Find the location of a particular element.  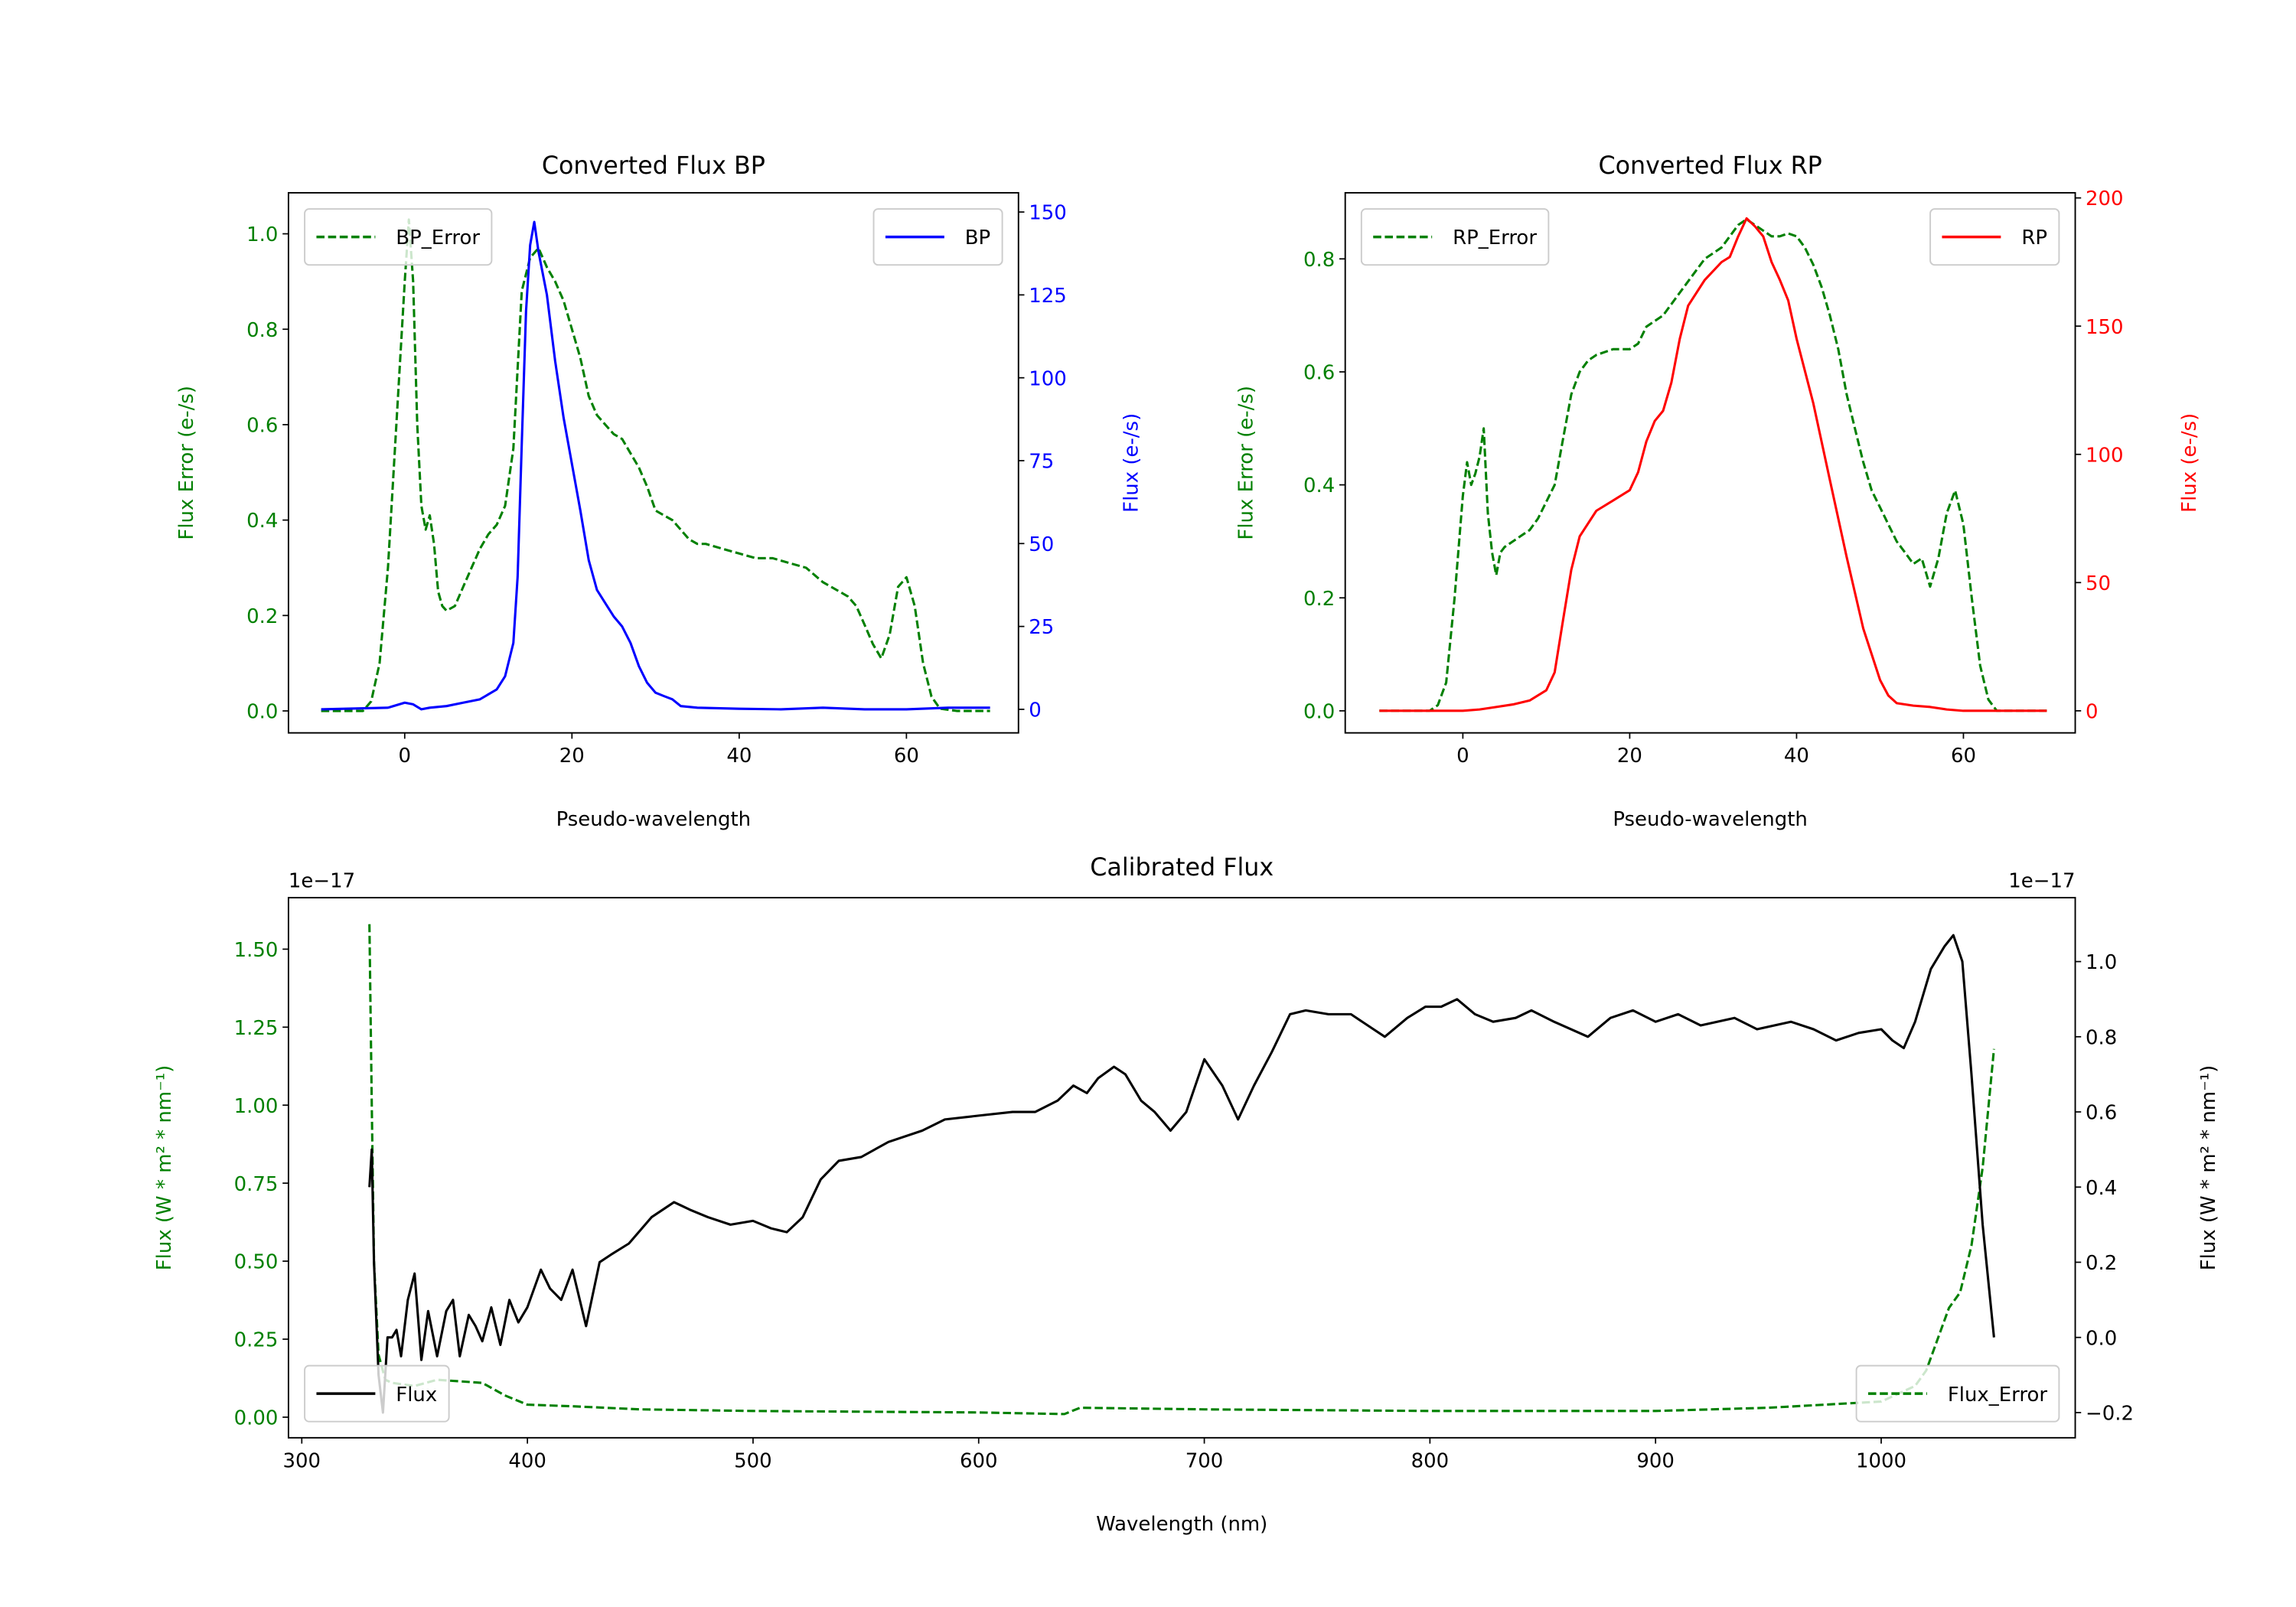

y-right-tick-label: 25 is located at coordinates (1041, 627).